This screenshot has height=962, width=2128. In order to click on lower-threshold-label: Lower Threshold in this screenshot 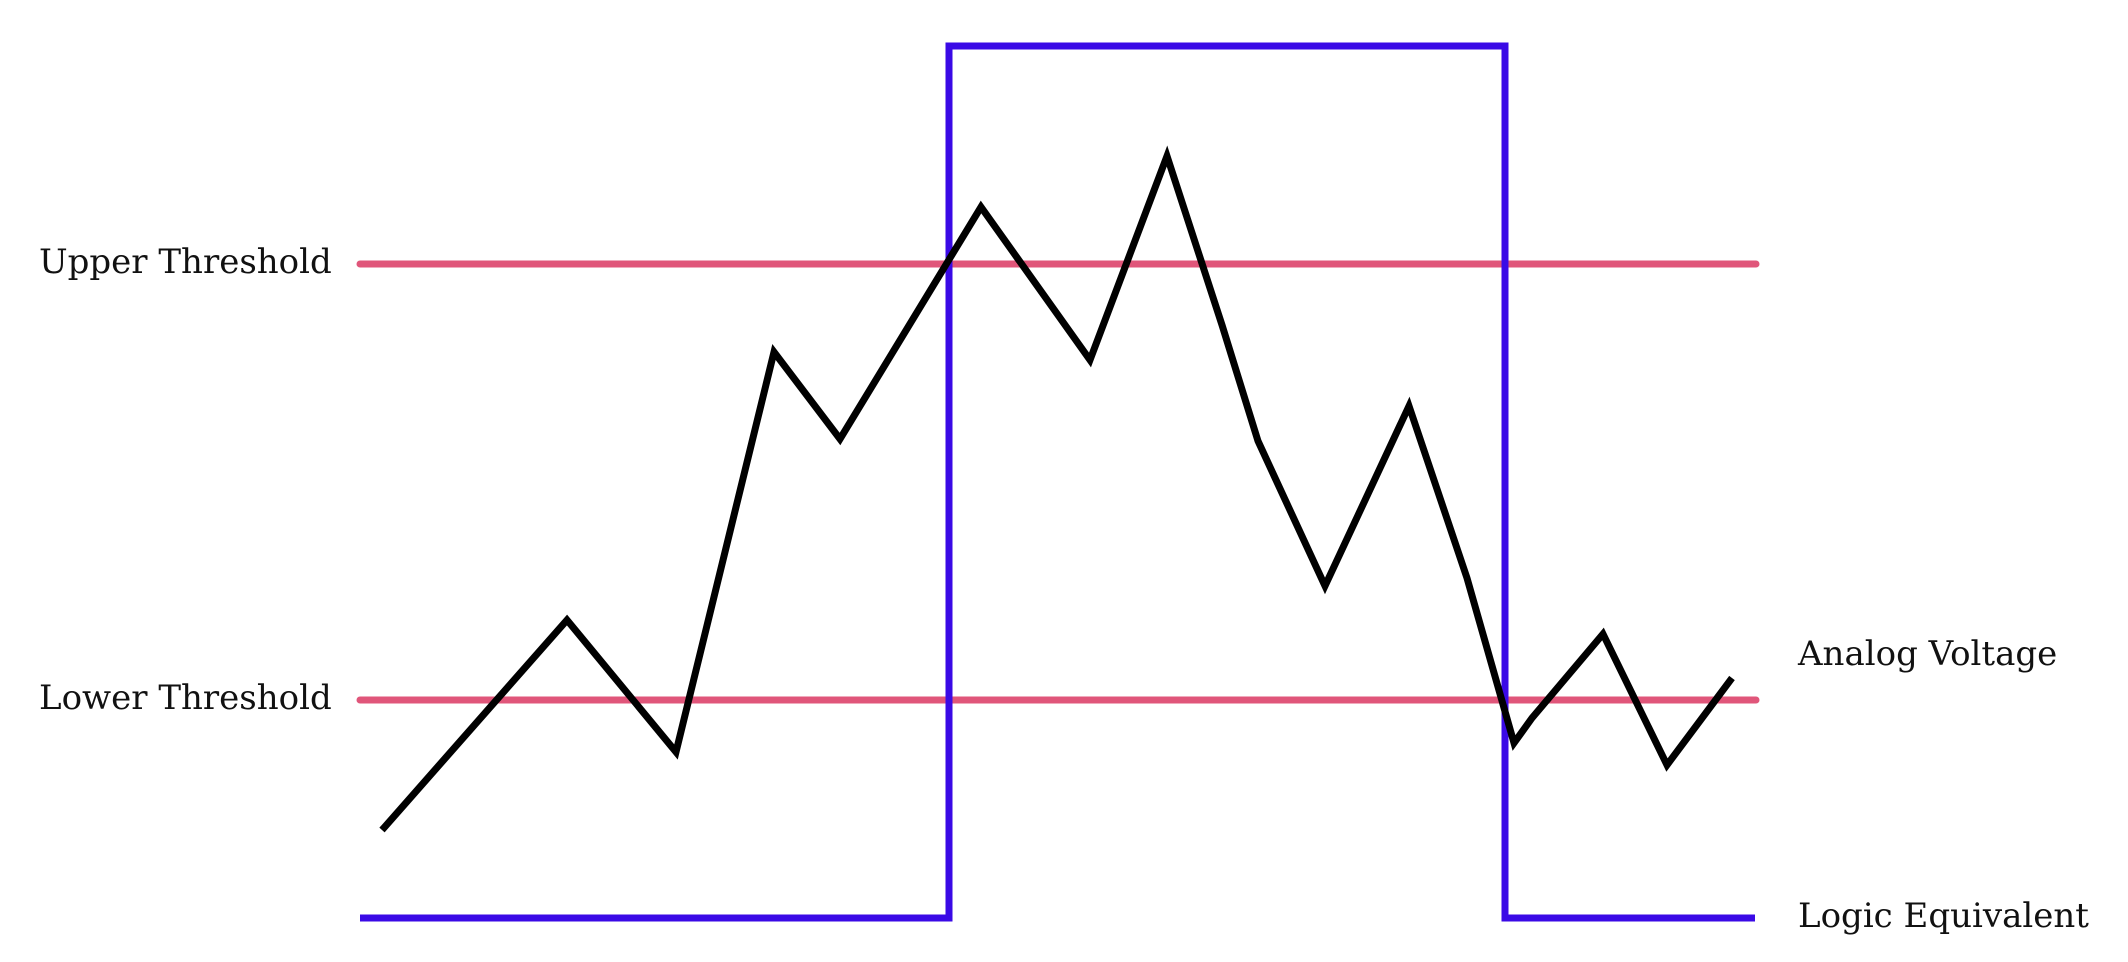, I will do `click(185, 698)`.